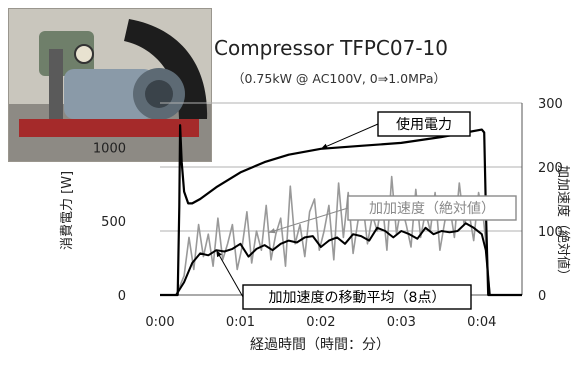 Image resolution: width=588 pixels, height=379 pixels. I want to click on moving-average-annotation-arrowhead, so click(219, 254).